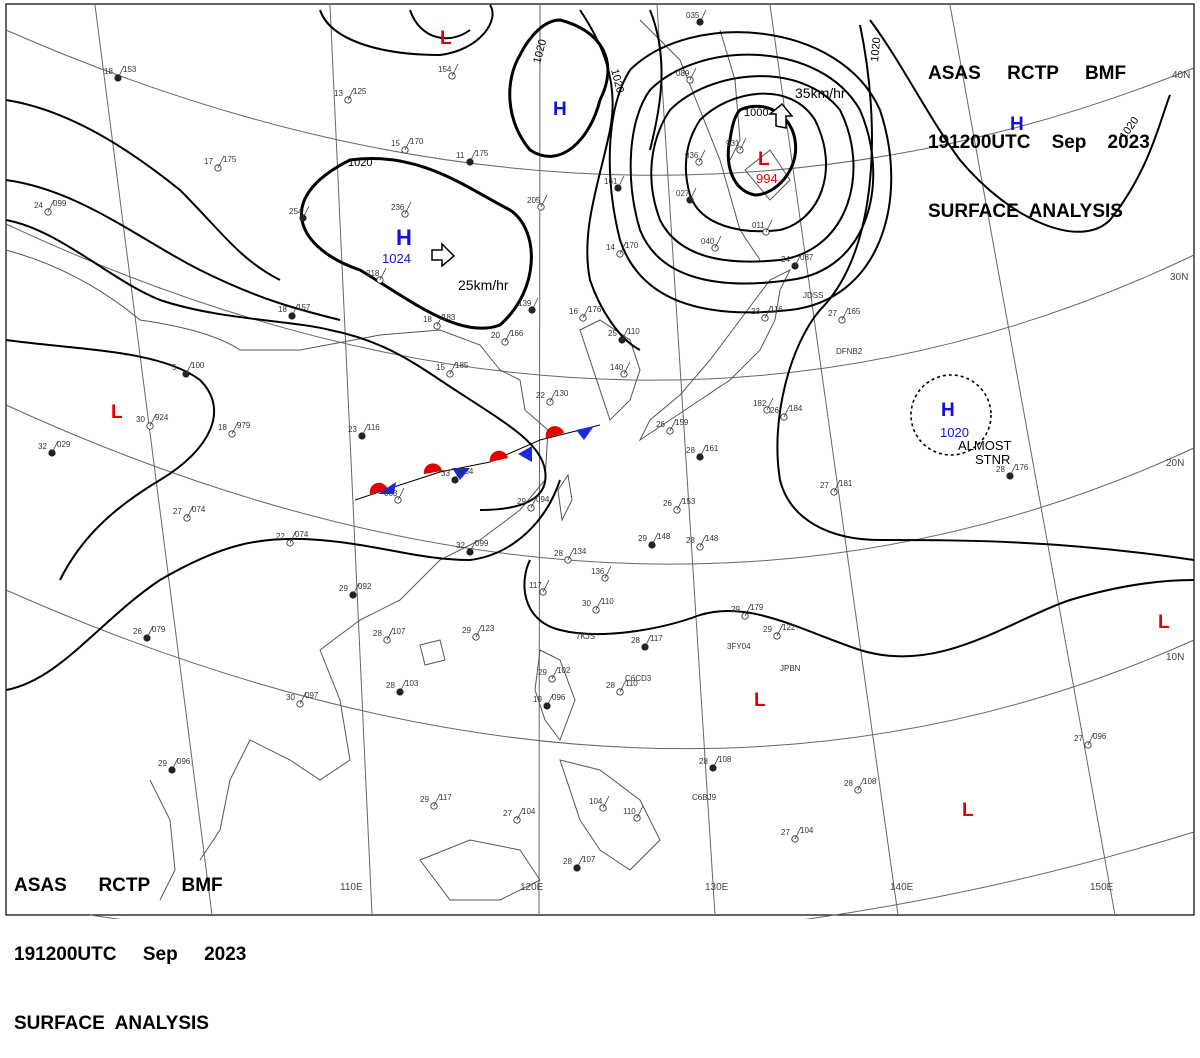 This screenshot has width=1200, height=1058. Describe the element at coordinates (624, 335) in the screenshot. I see `station-plot: 25 110` at that location.